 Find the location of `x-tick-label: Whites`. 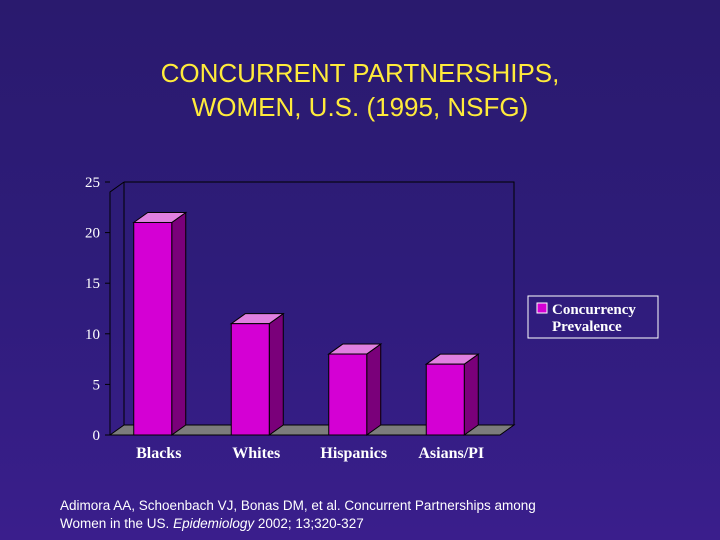

x-tick-label: Whites is located at coordinates (256, 453).